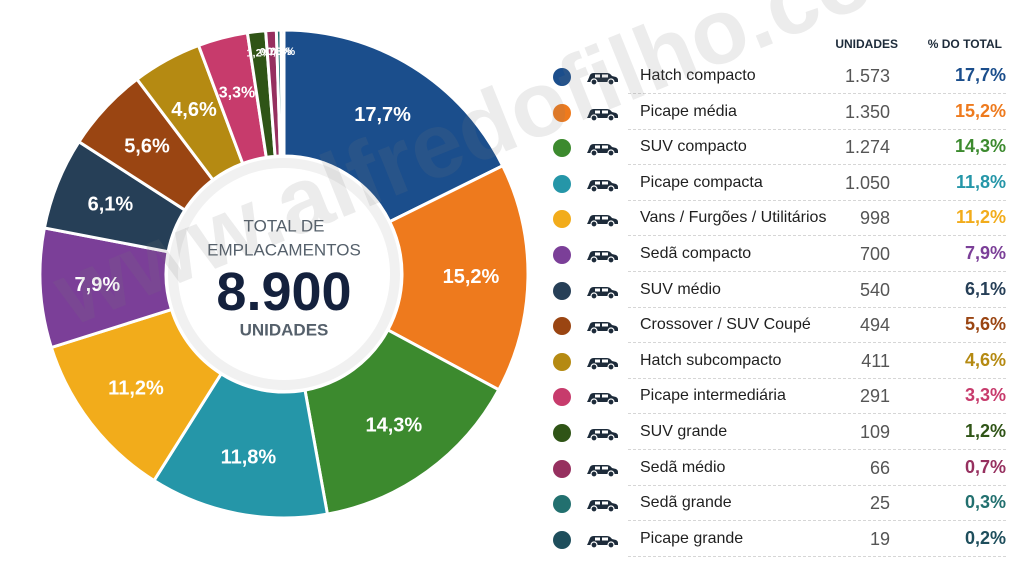 This screenshot has width=1024, height=576. Describe the element at coordinates (693, 147) in the screenshot. I see `legend-label: SUV compacto` at that location.